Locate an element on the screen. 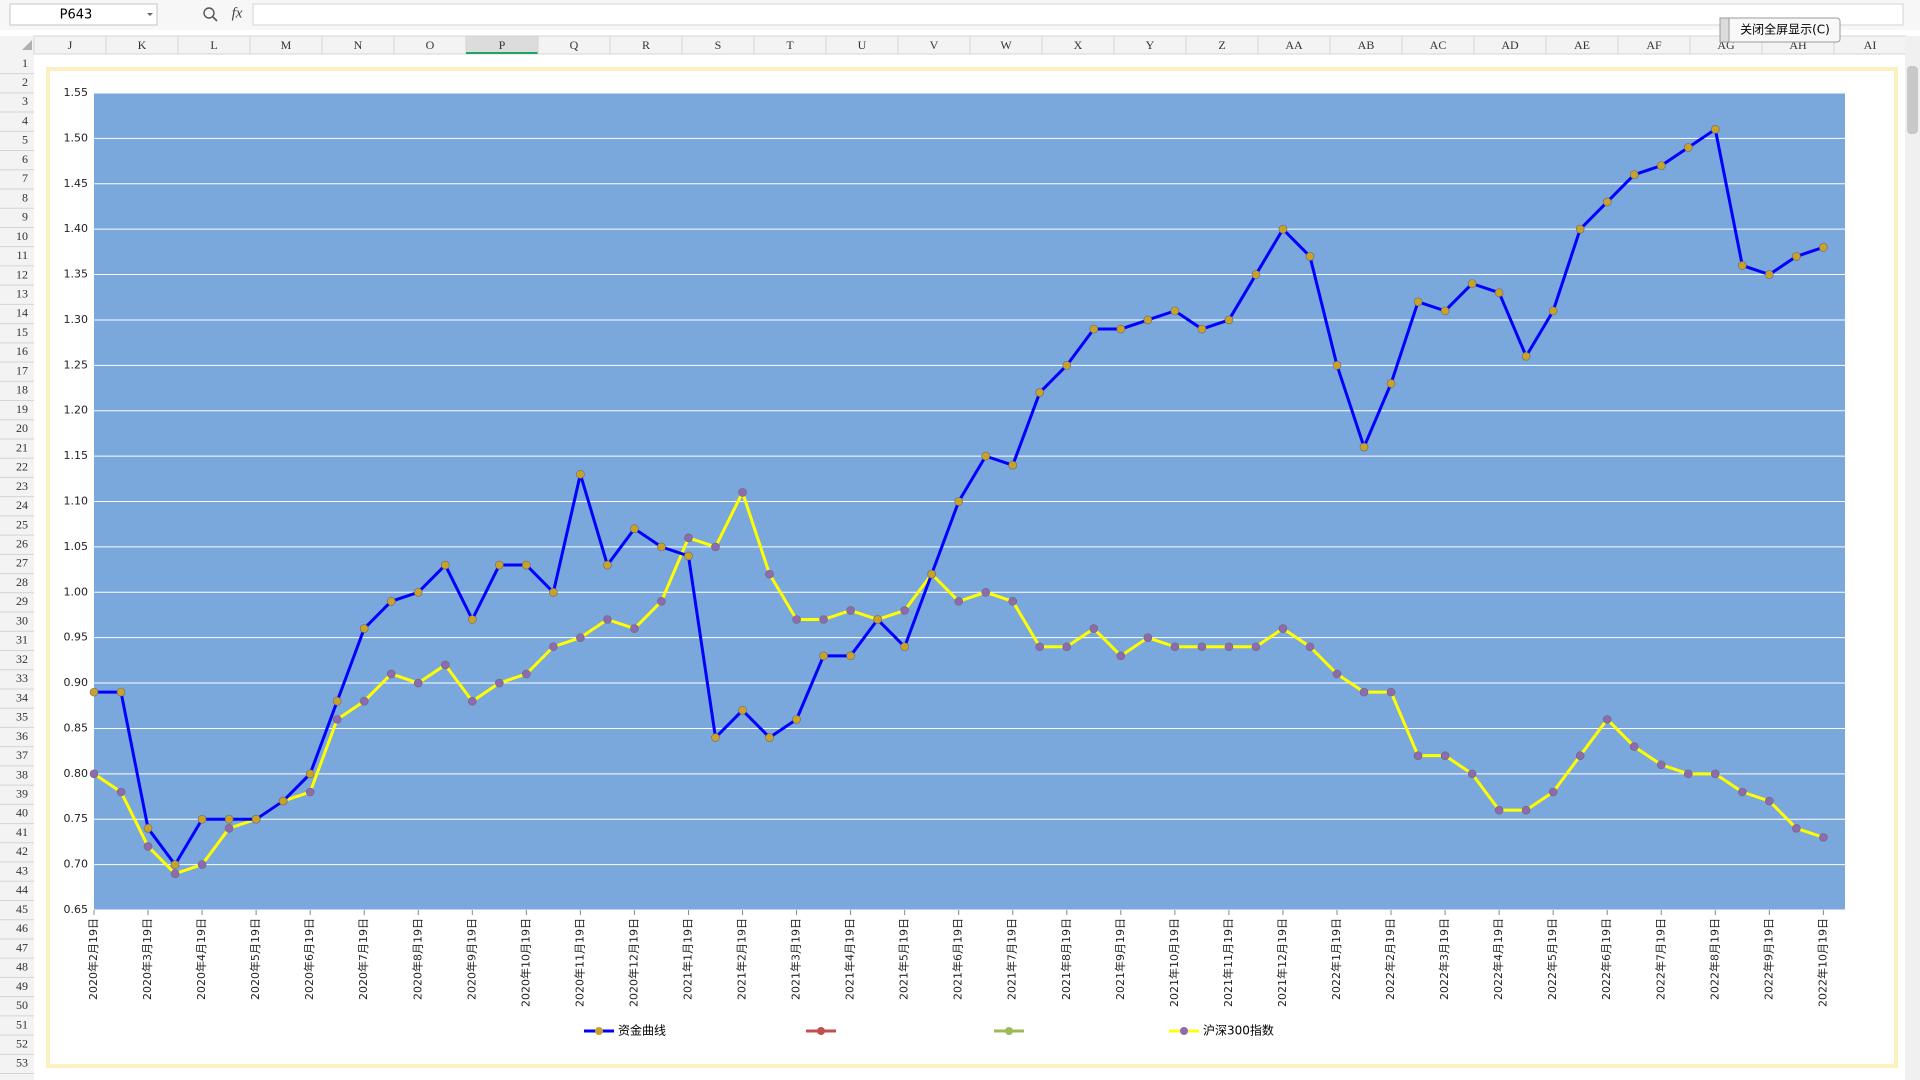 This screenshot has height=1080, width=1920. row-header-label: 11 is located at coordinates (22, 255).